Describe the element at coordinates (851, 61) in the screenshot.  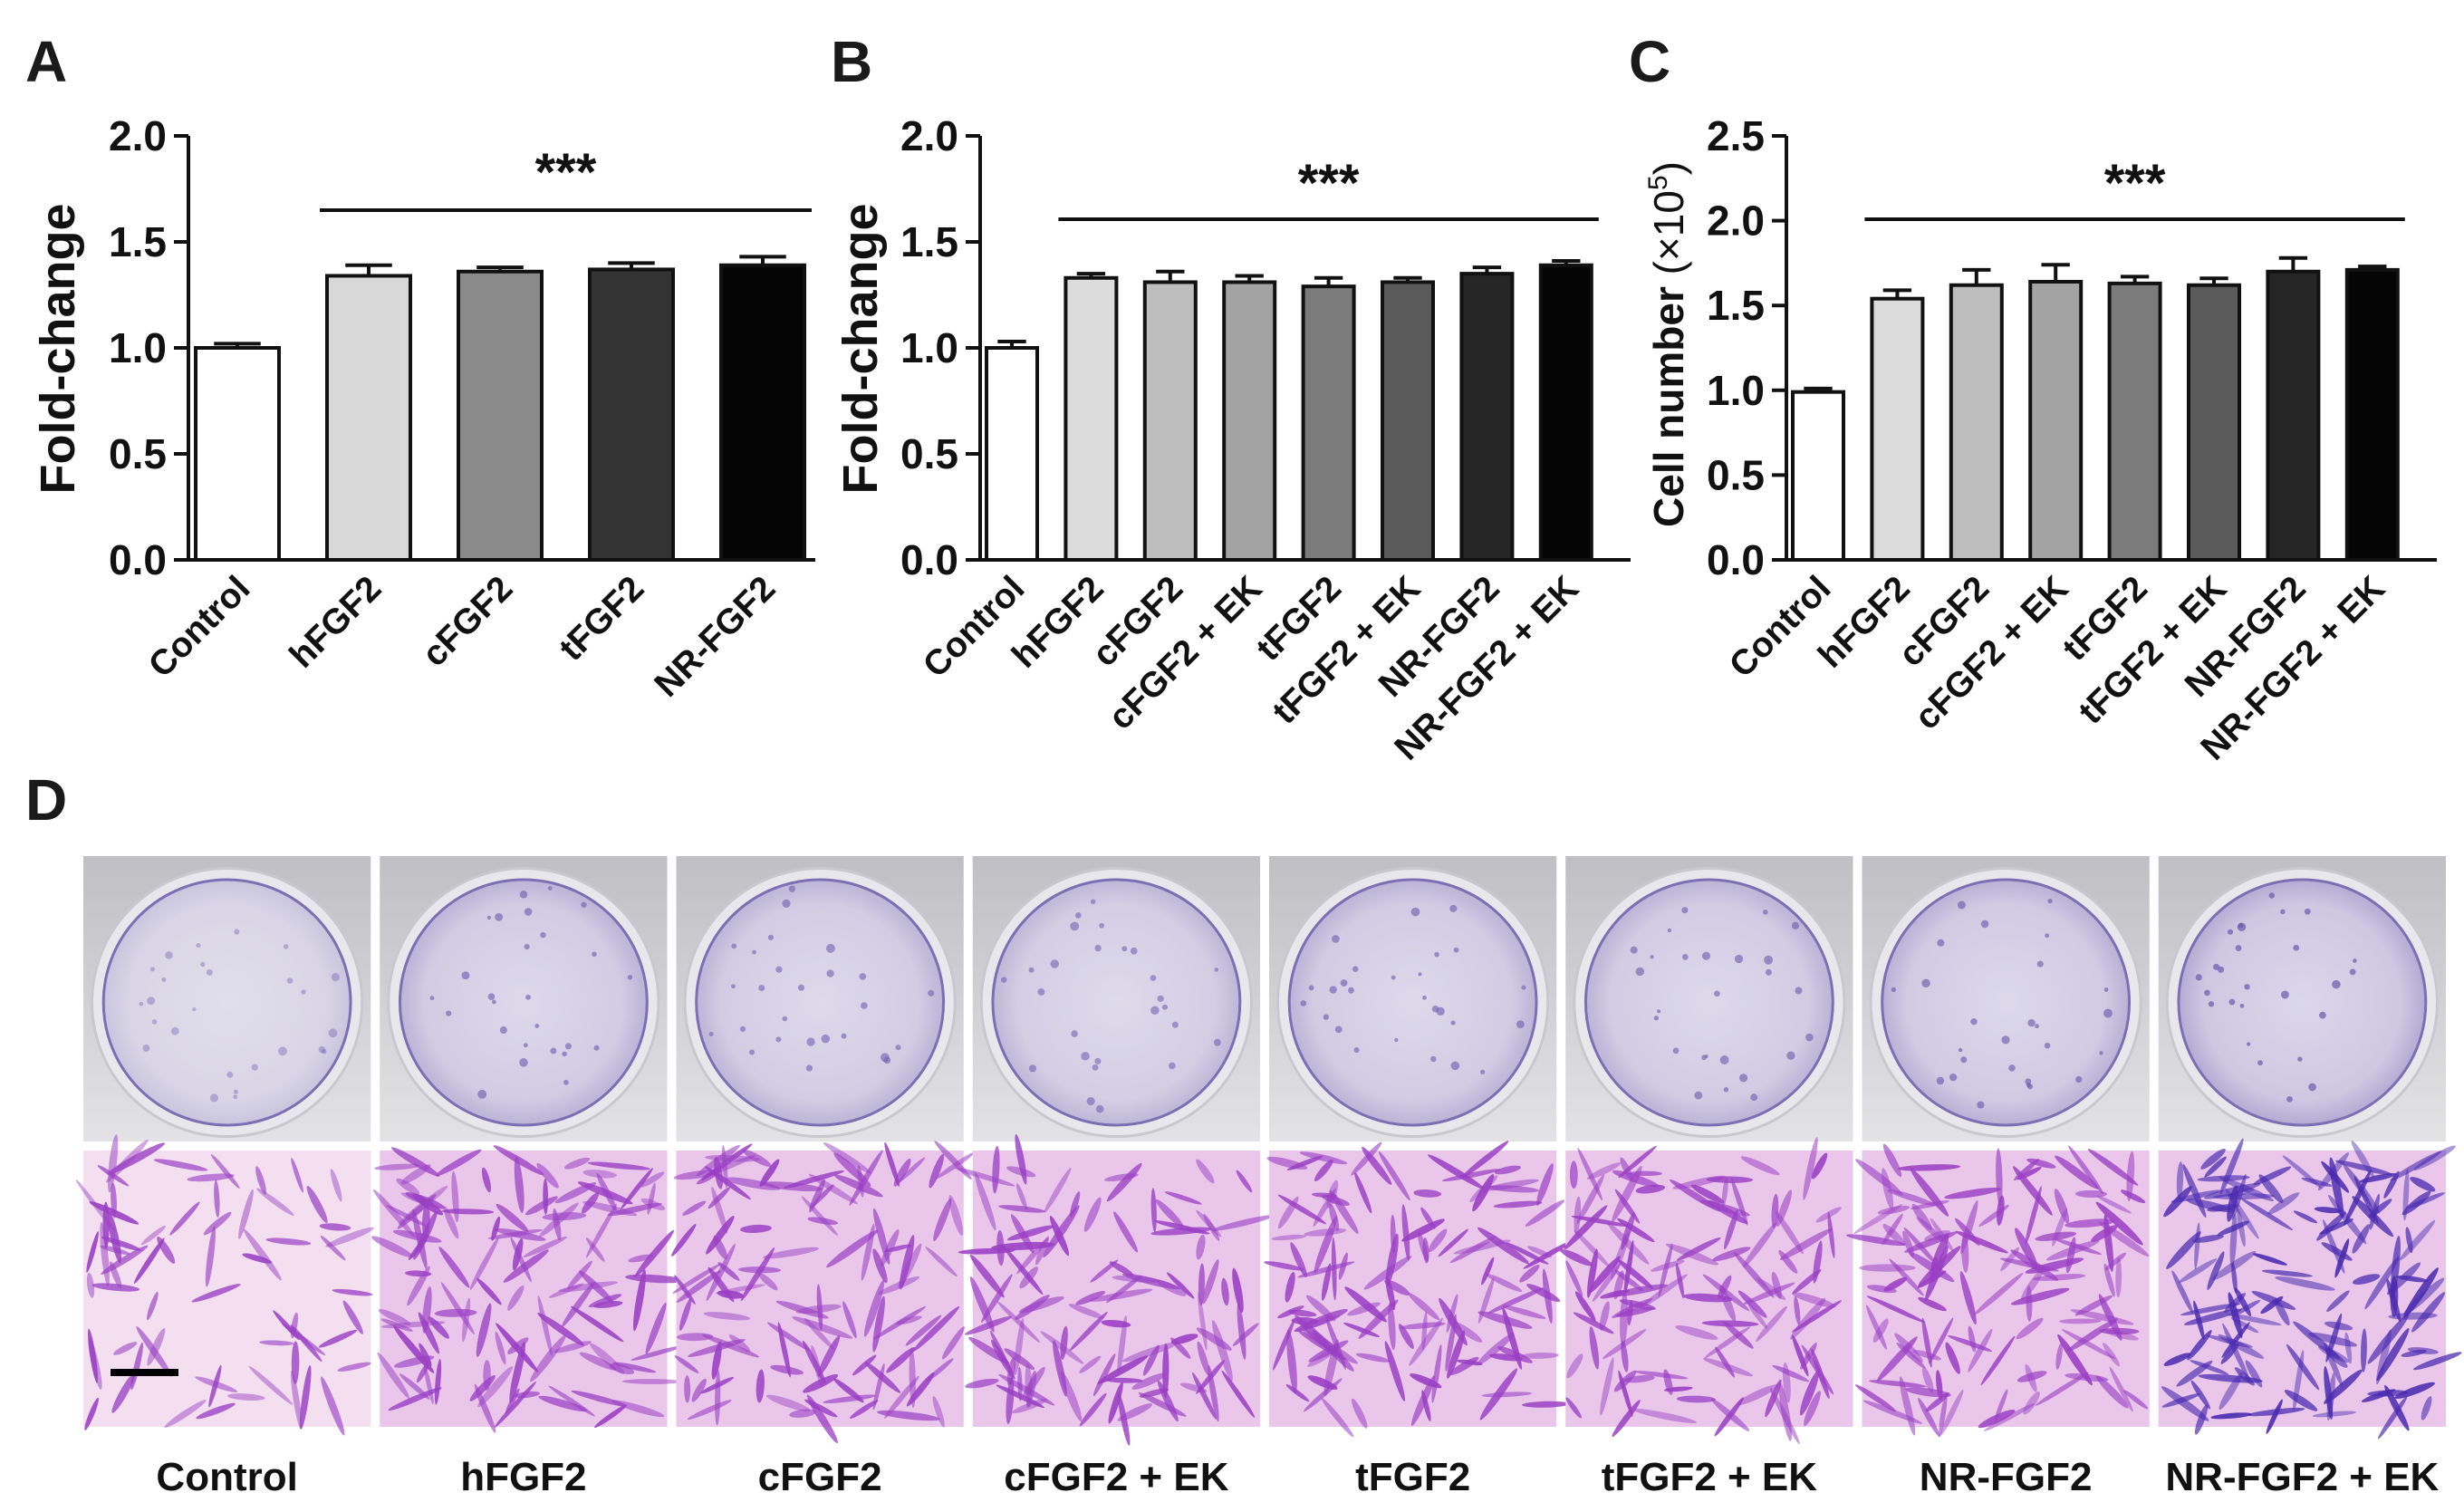
I see `panel-label-b: B` at that location.